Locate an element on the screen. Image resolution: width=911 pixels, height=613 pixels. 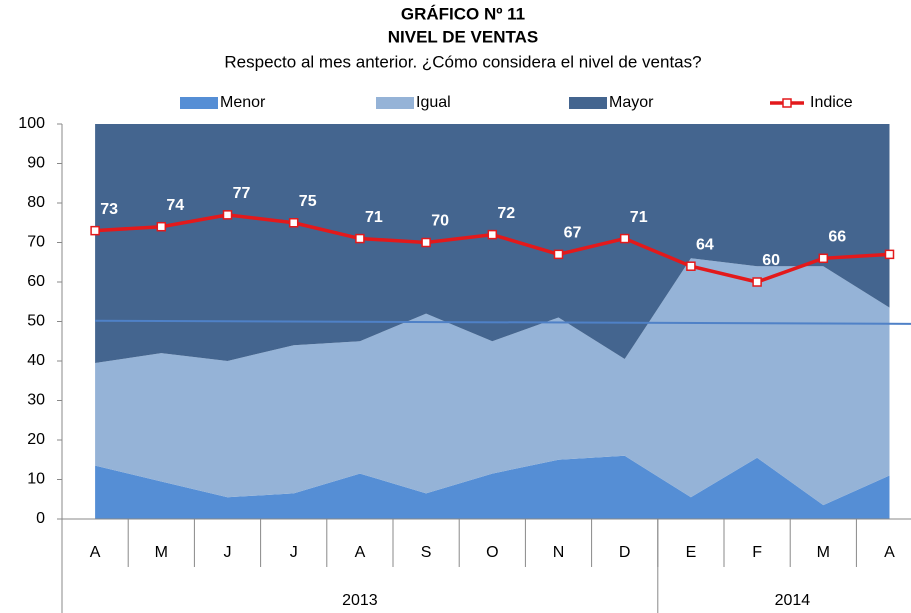
x-tick-label: N is located at coordinates (559, 552).